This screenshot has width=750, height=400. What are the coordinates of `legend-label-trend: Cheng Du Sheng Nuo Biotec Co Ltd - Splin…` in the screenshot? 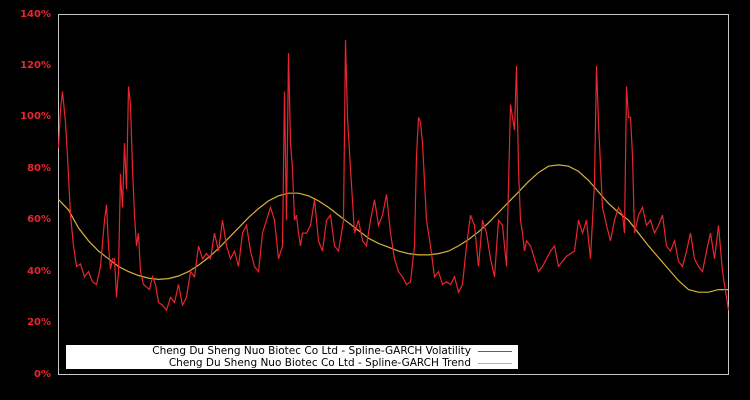 It's located at (319, 363).